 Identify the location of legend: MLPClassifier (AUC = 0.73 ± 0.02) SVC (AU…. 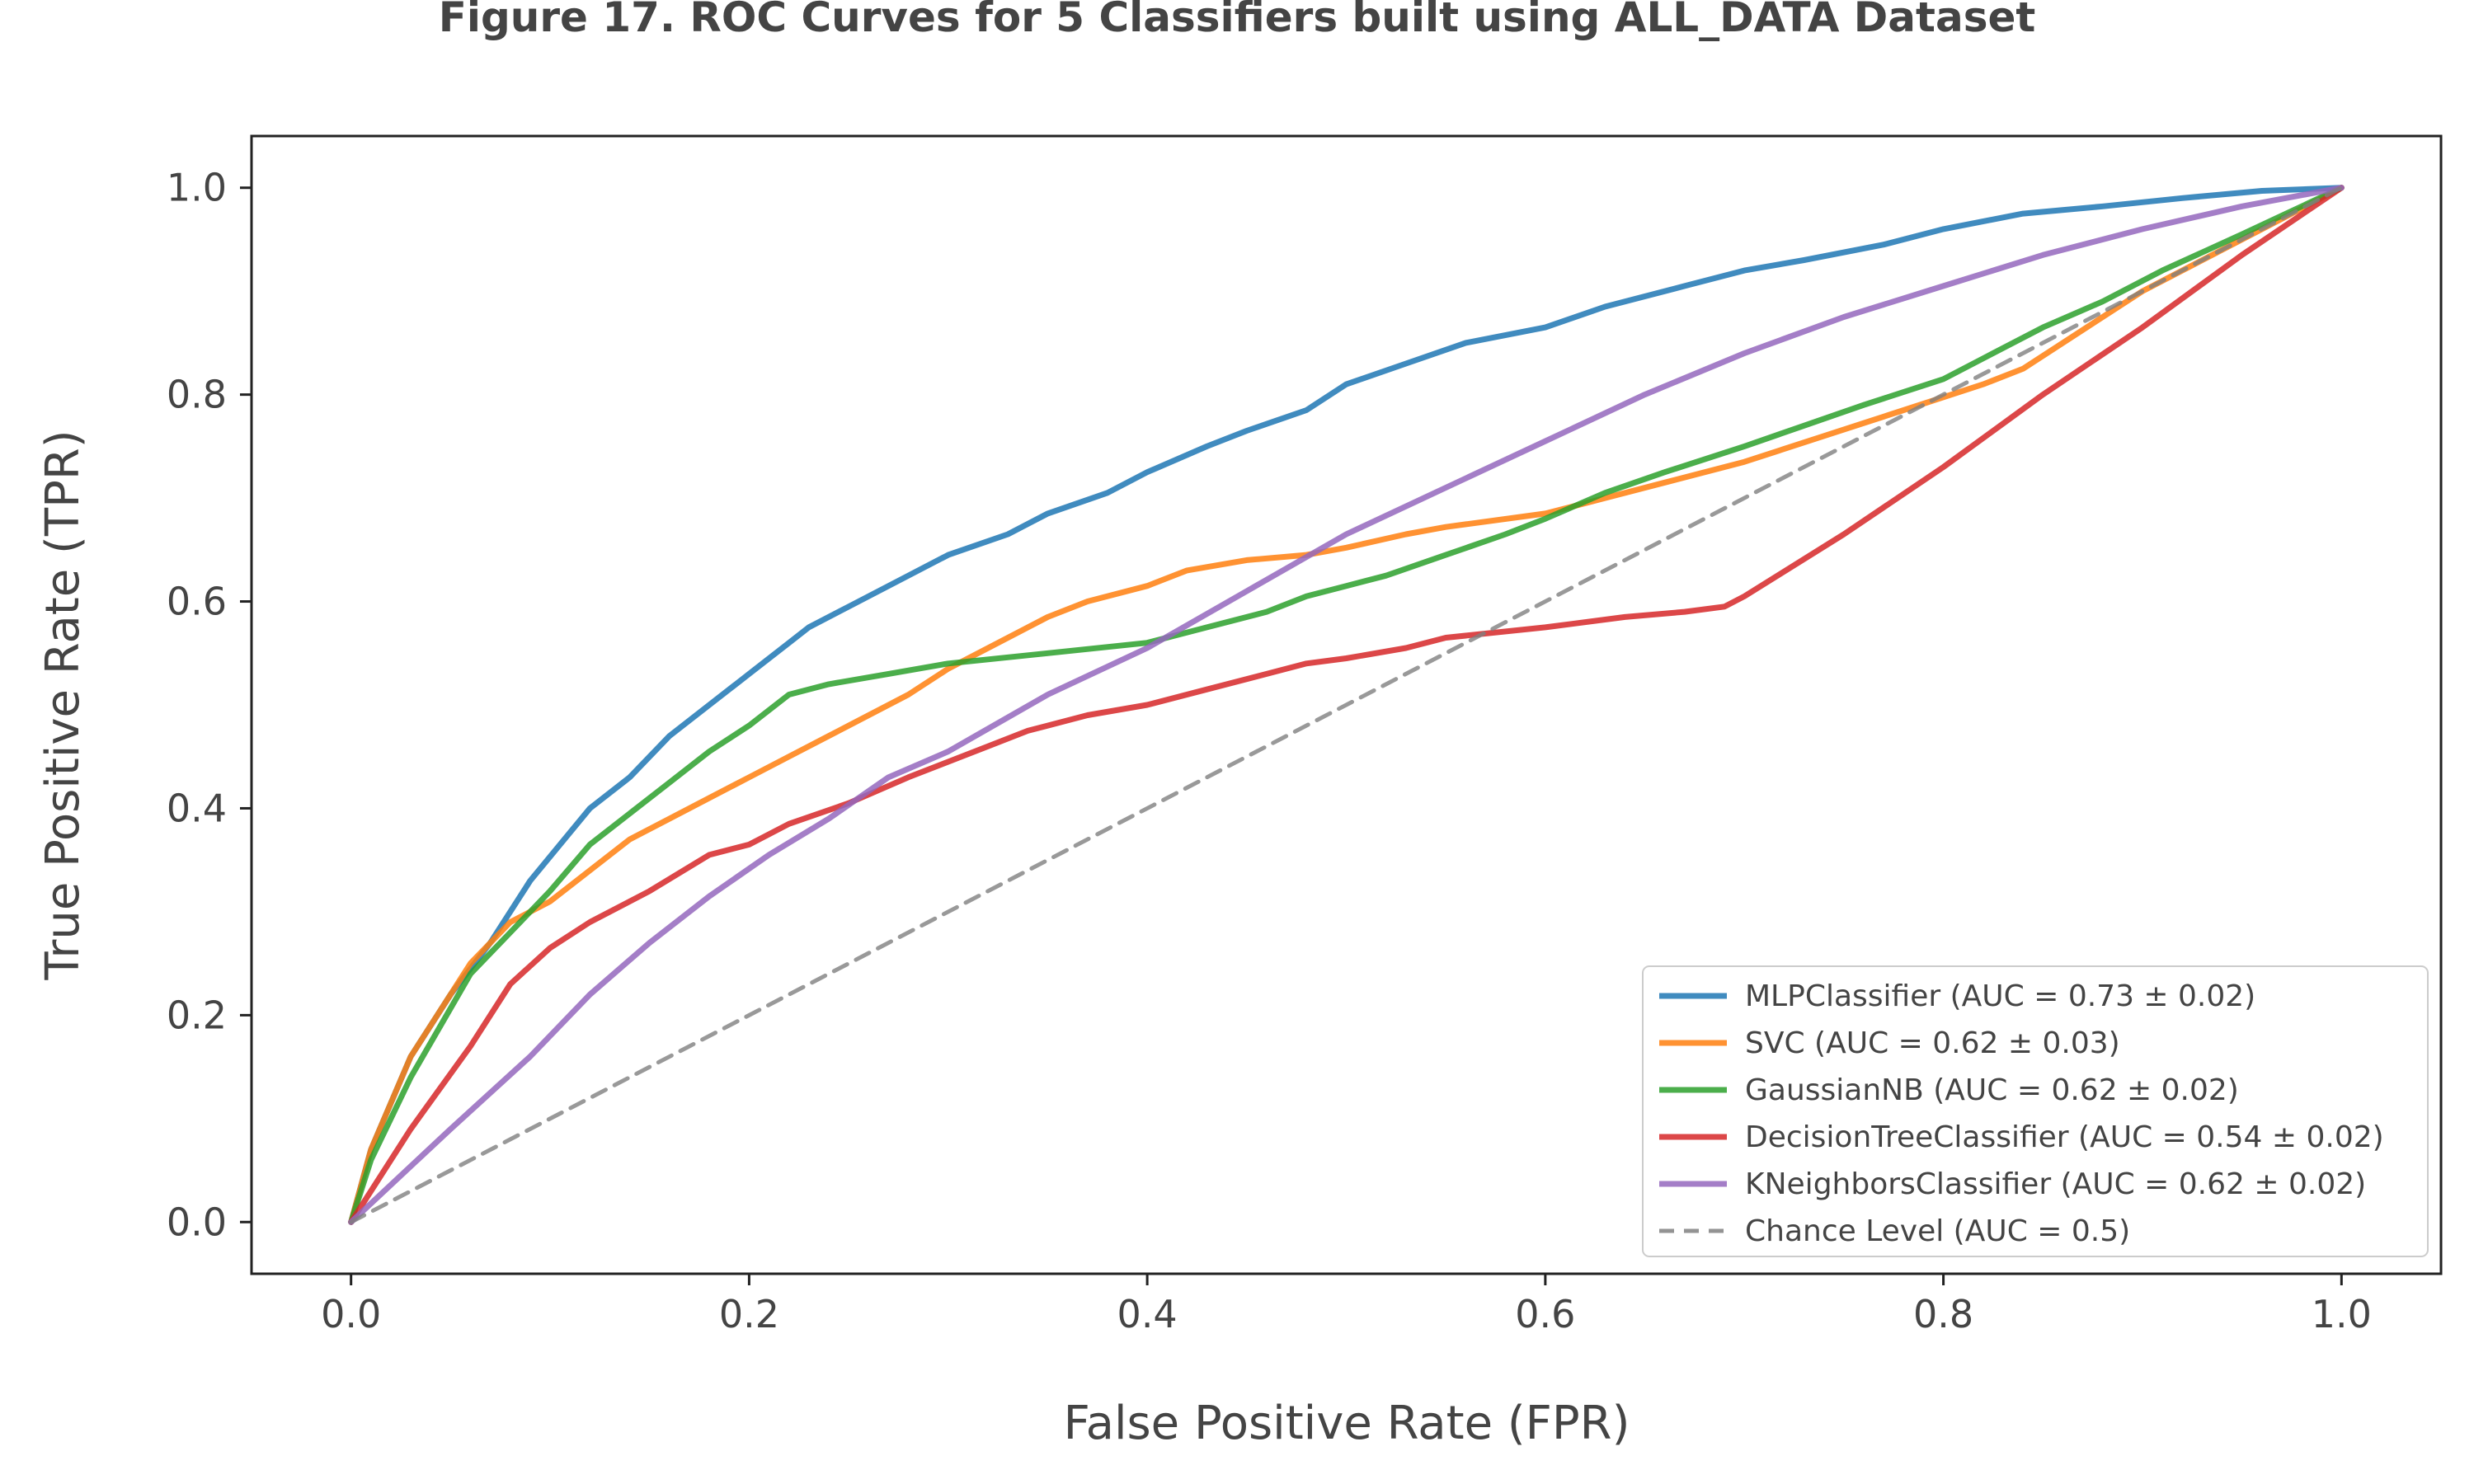
(2035, 1111).